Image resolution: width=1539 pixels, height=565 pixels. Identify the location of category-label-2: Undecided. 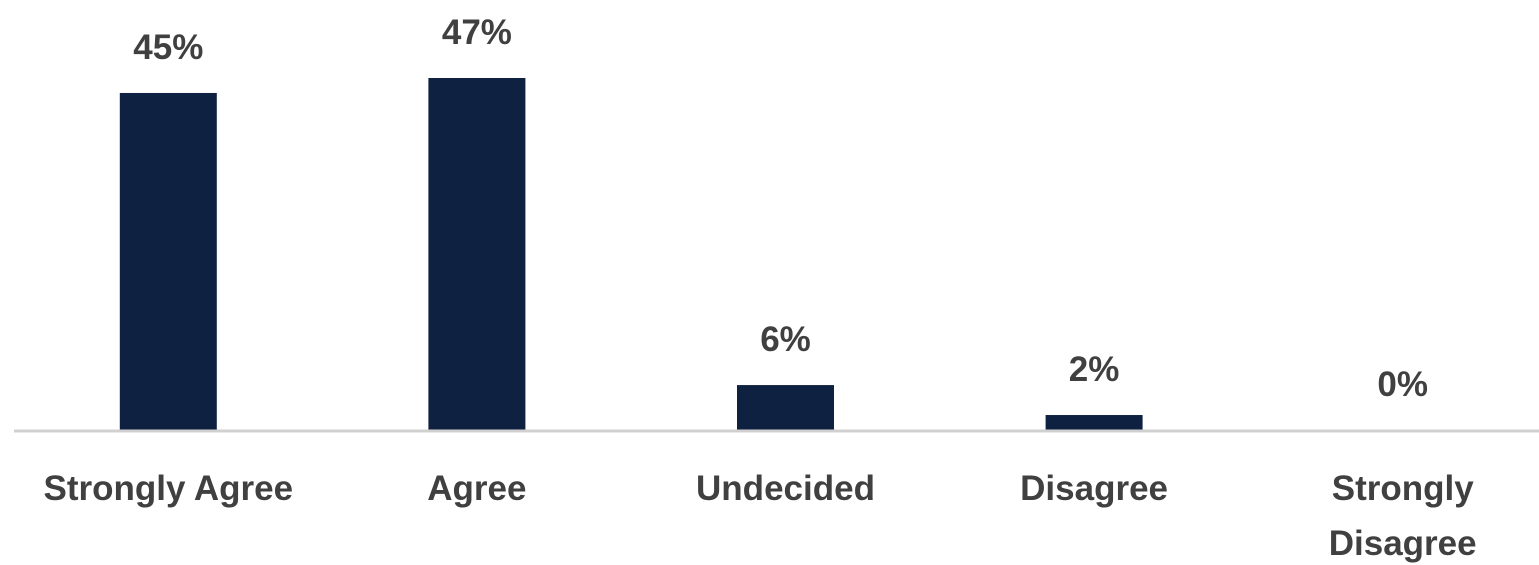
(785, 488).